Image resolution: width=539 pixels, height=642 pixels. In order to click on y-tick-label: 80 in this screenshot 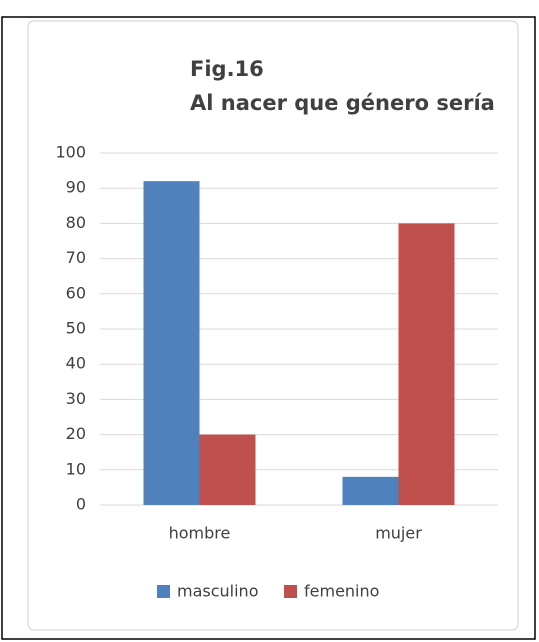, I will do `click(76, 222)`.